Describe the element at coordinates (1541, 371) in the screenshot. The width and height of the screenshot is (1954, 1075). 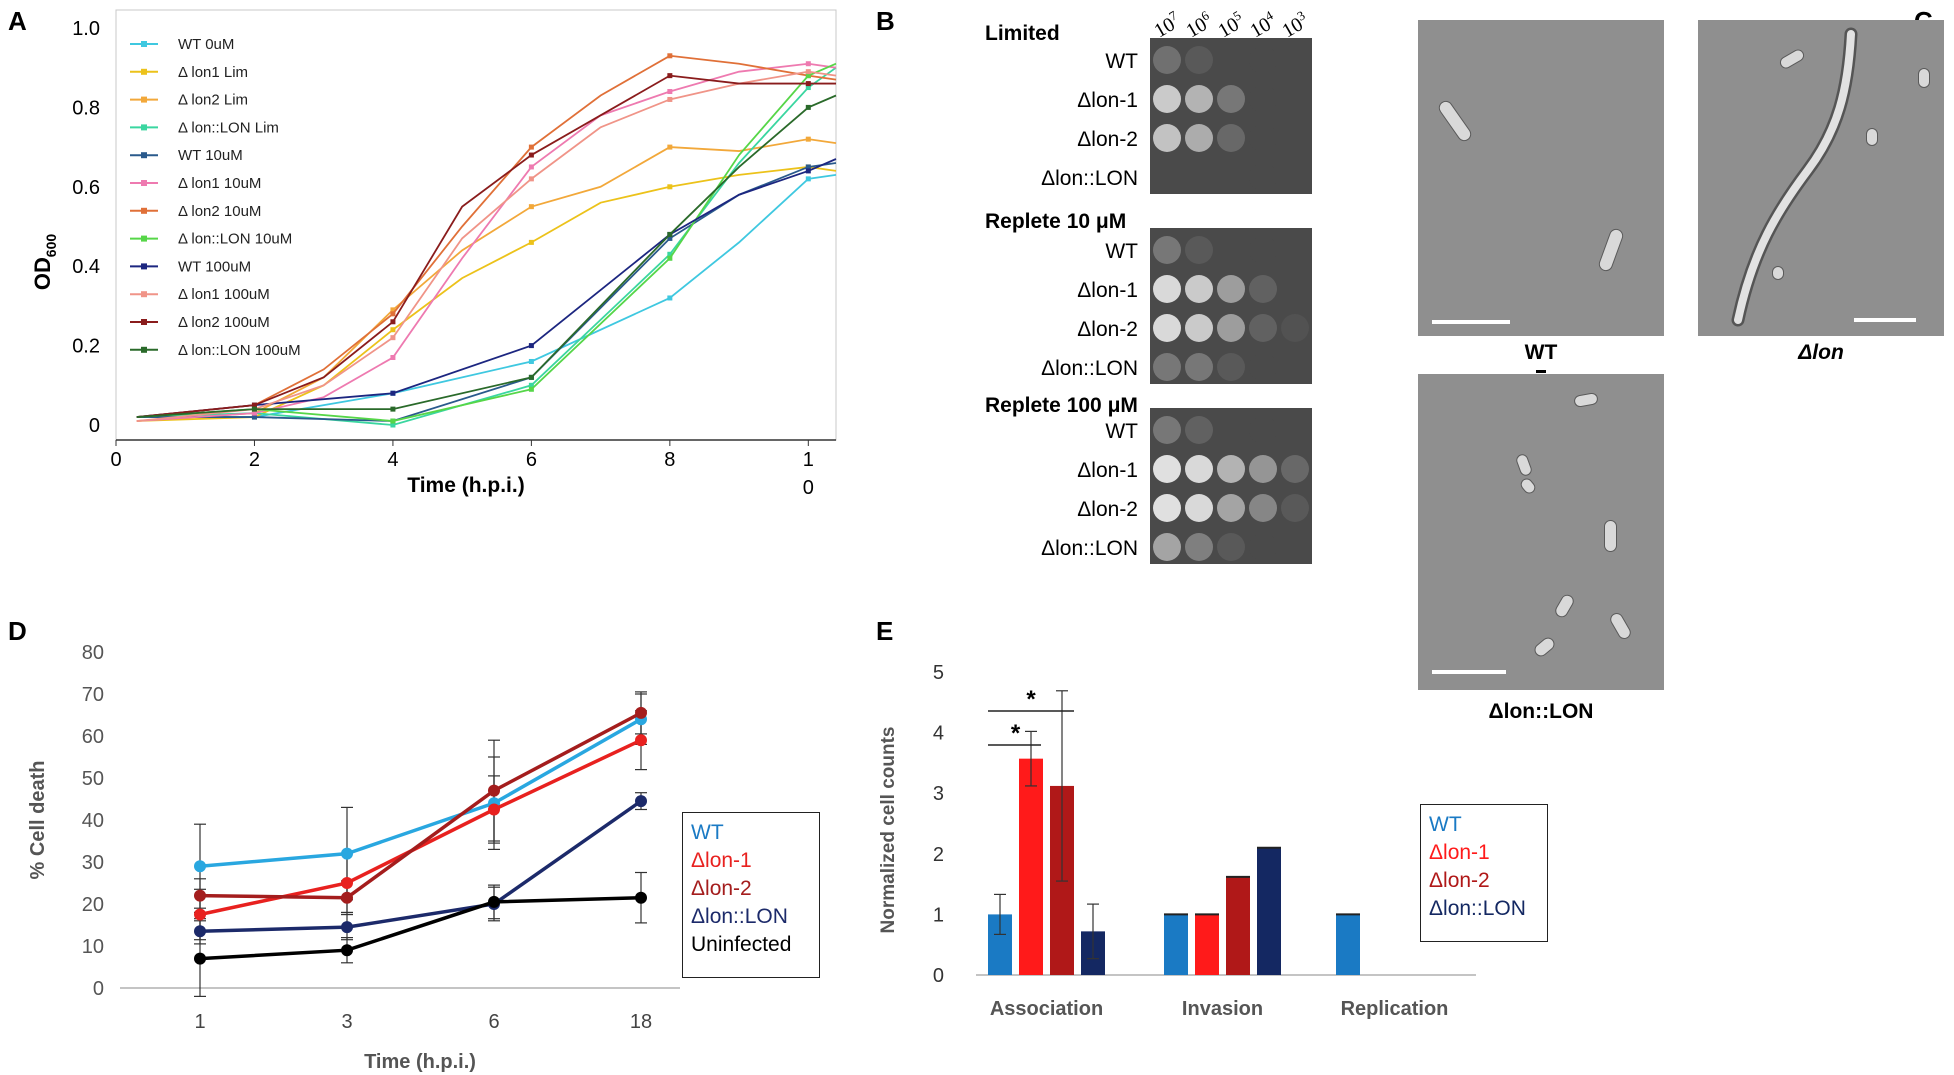
I see `short-rule` at that location.